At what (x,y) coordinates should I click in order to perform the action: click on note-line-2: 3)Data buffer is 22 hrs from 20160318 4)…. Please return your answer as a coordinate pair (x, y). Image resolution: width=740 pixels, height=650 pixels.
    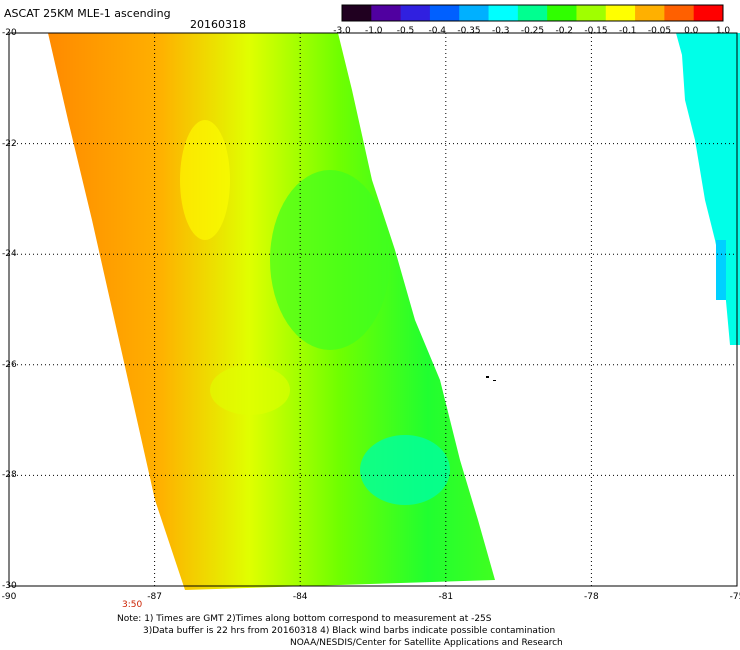
    Looking at the image, I should click on (349, 631).